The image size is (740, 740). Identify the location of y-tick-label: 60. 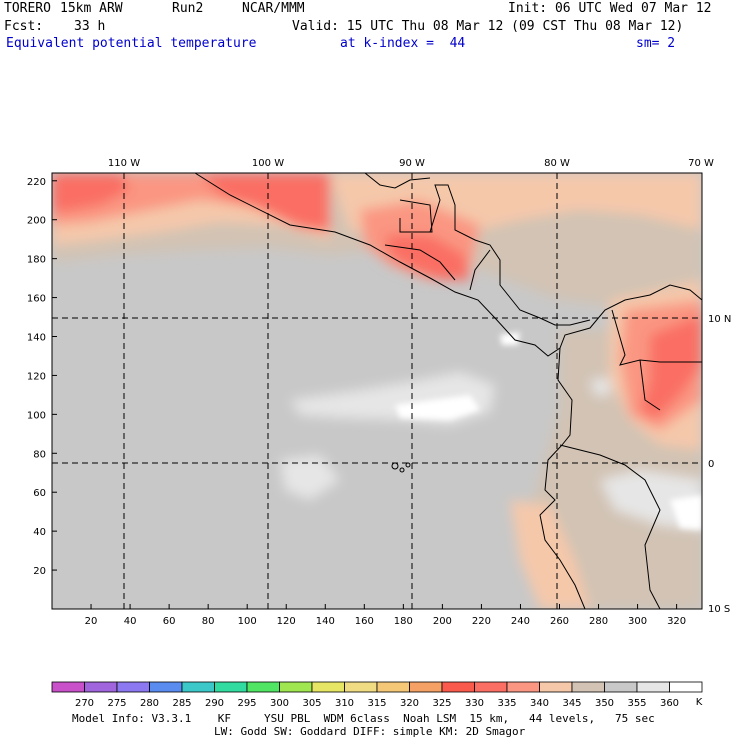
(39, 493).